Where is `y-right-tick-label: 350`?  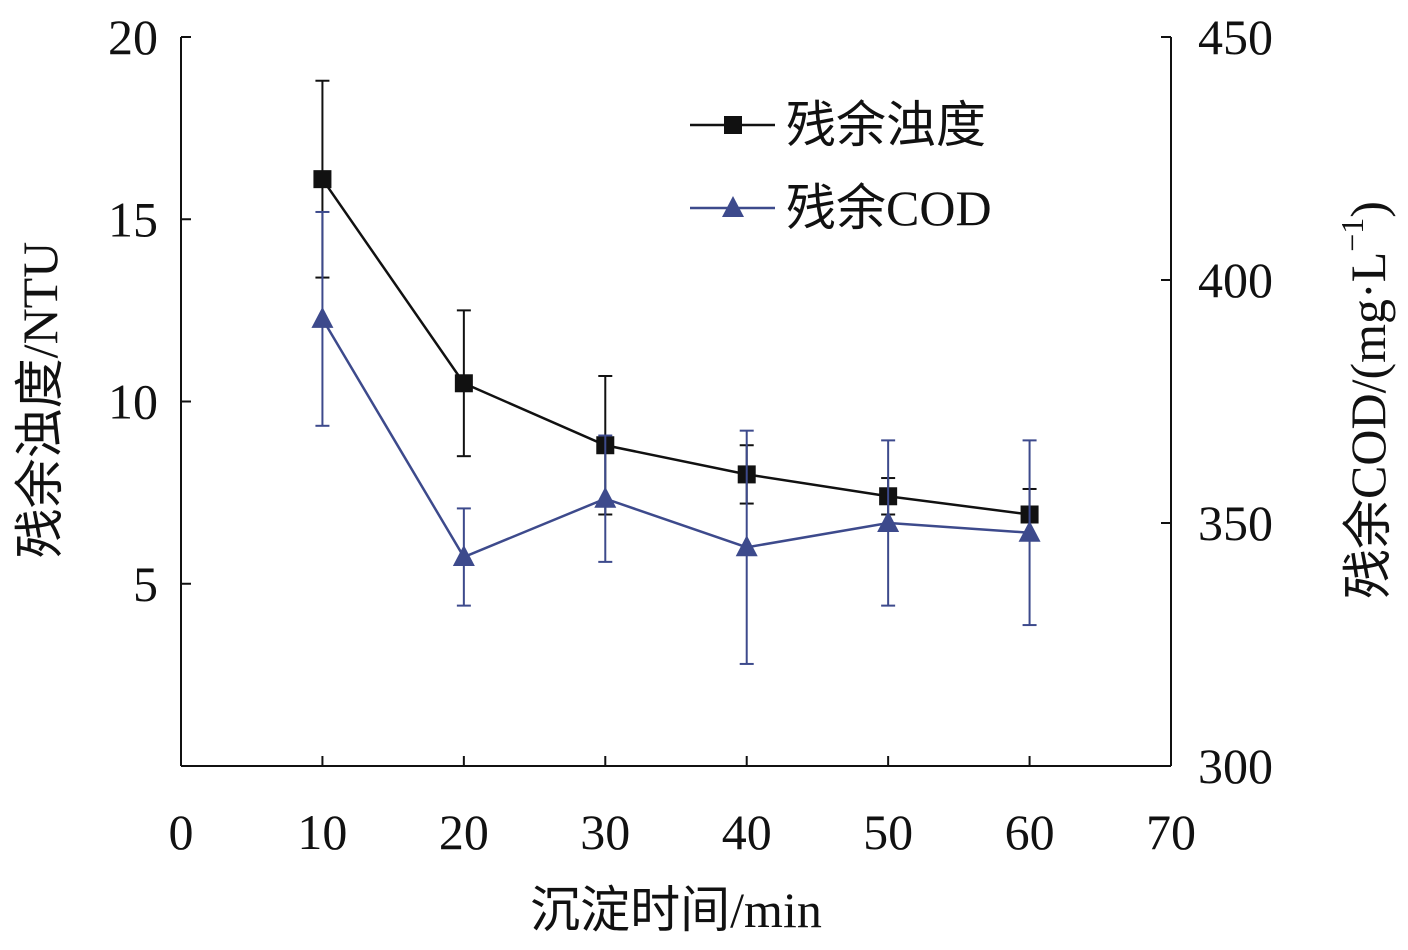 y-right-tick-label: 350 is located at coordinates (1235, 523).